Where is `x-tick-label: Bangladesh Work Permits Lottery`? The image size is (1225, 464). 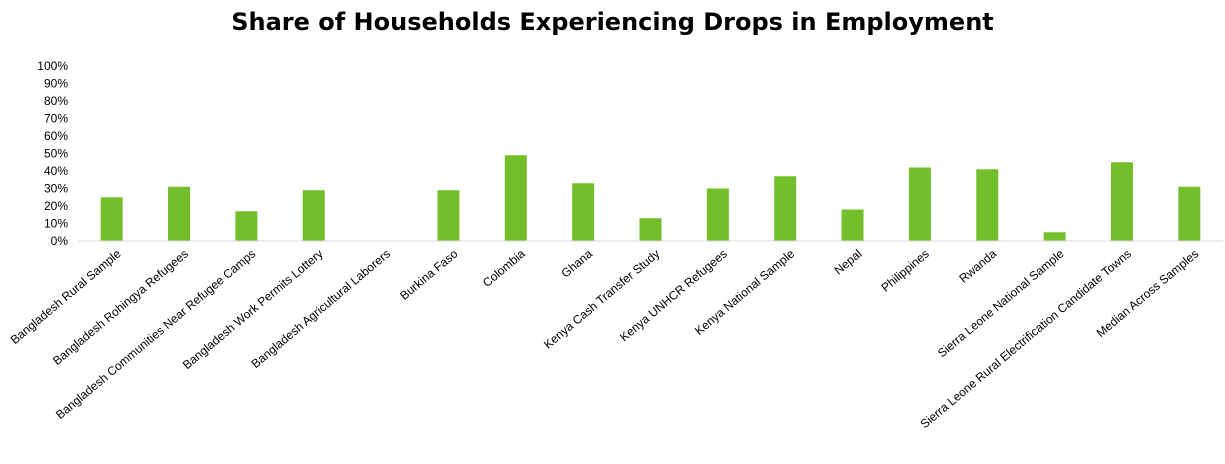
x-tick-label: Bangladesh Work Permits Lottery is located at coordinates (253, 309).